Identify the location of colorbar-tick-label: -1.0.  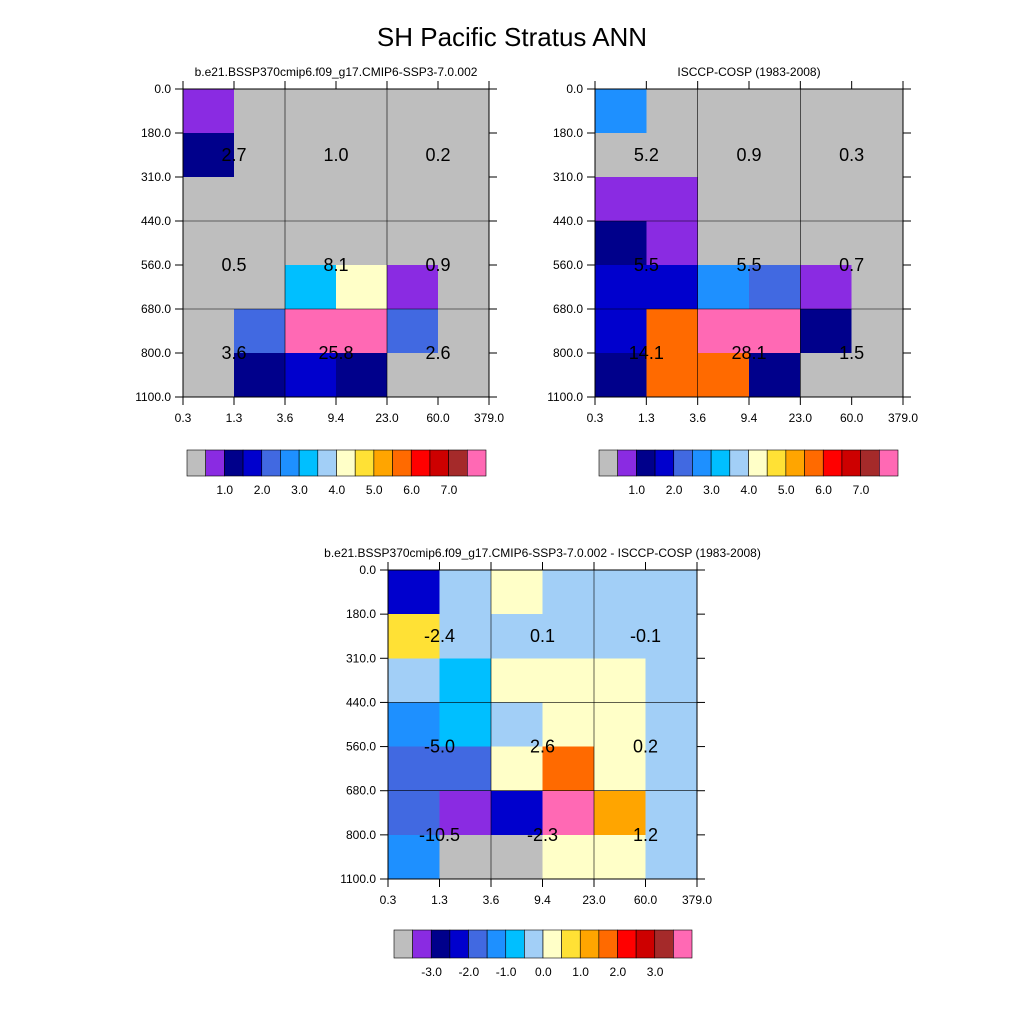
(506, 972).